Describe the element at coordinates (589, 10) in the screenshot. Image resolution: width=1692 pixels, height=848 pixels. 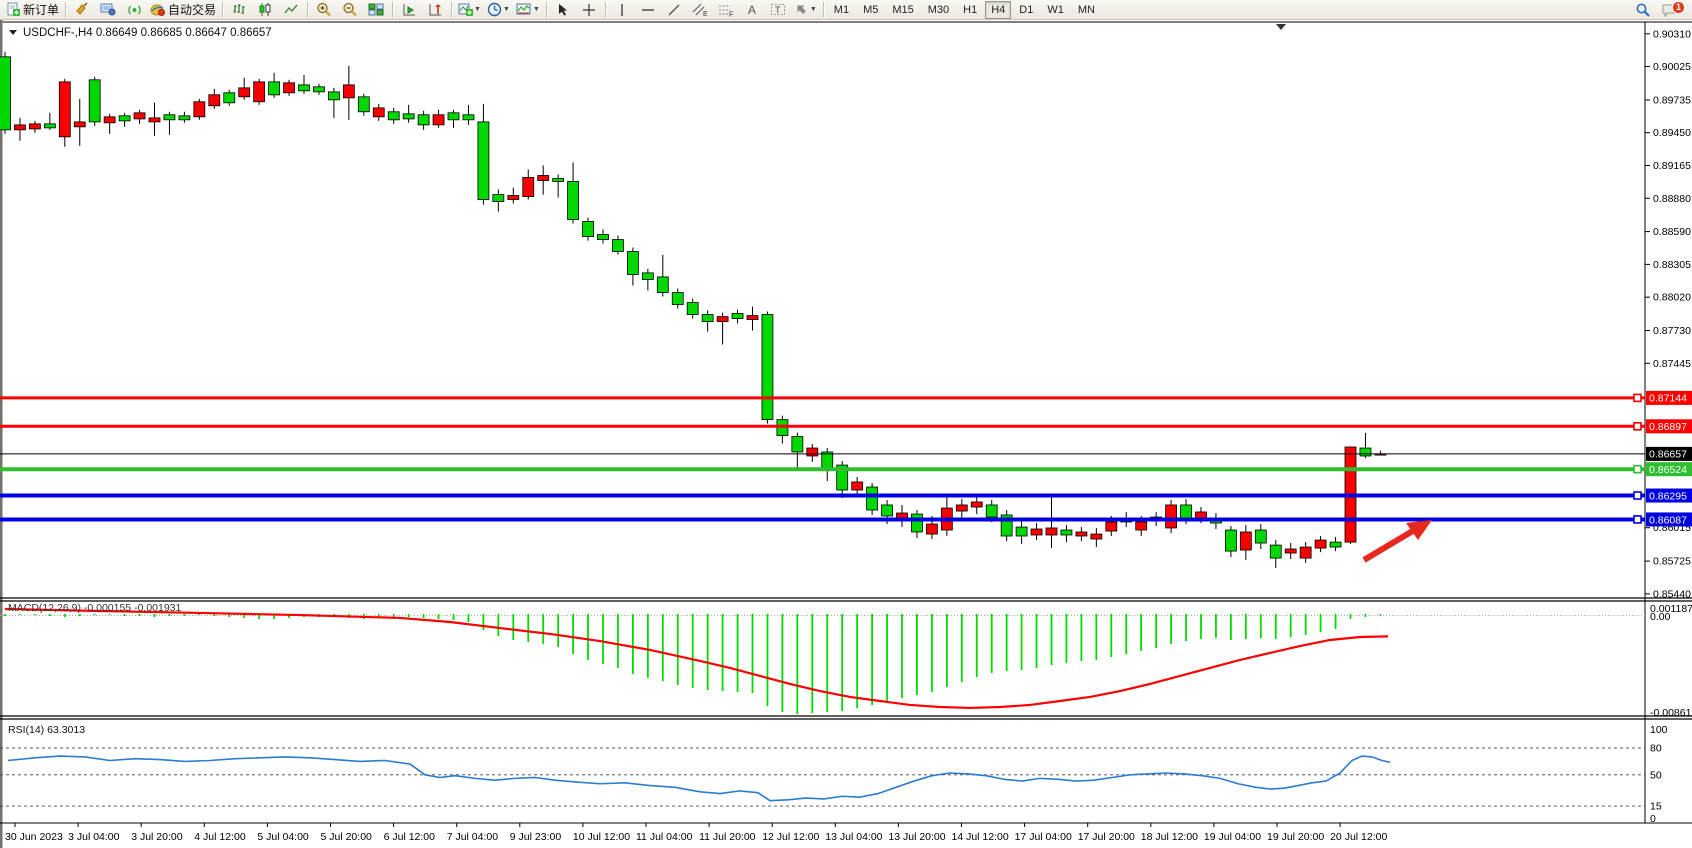
I see `crosshair-tool-button` at that location.